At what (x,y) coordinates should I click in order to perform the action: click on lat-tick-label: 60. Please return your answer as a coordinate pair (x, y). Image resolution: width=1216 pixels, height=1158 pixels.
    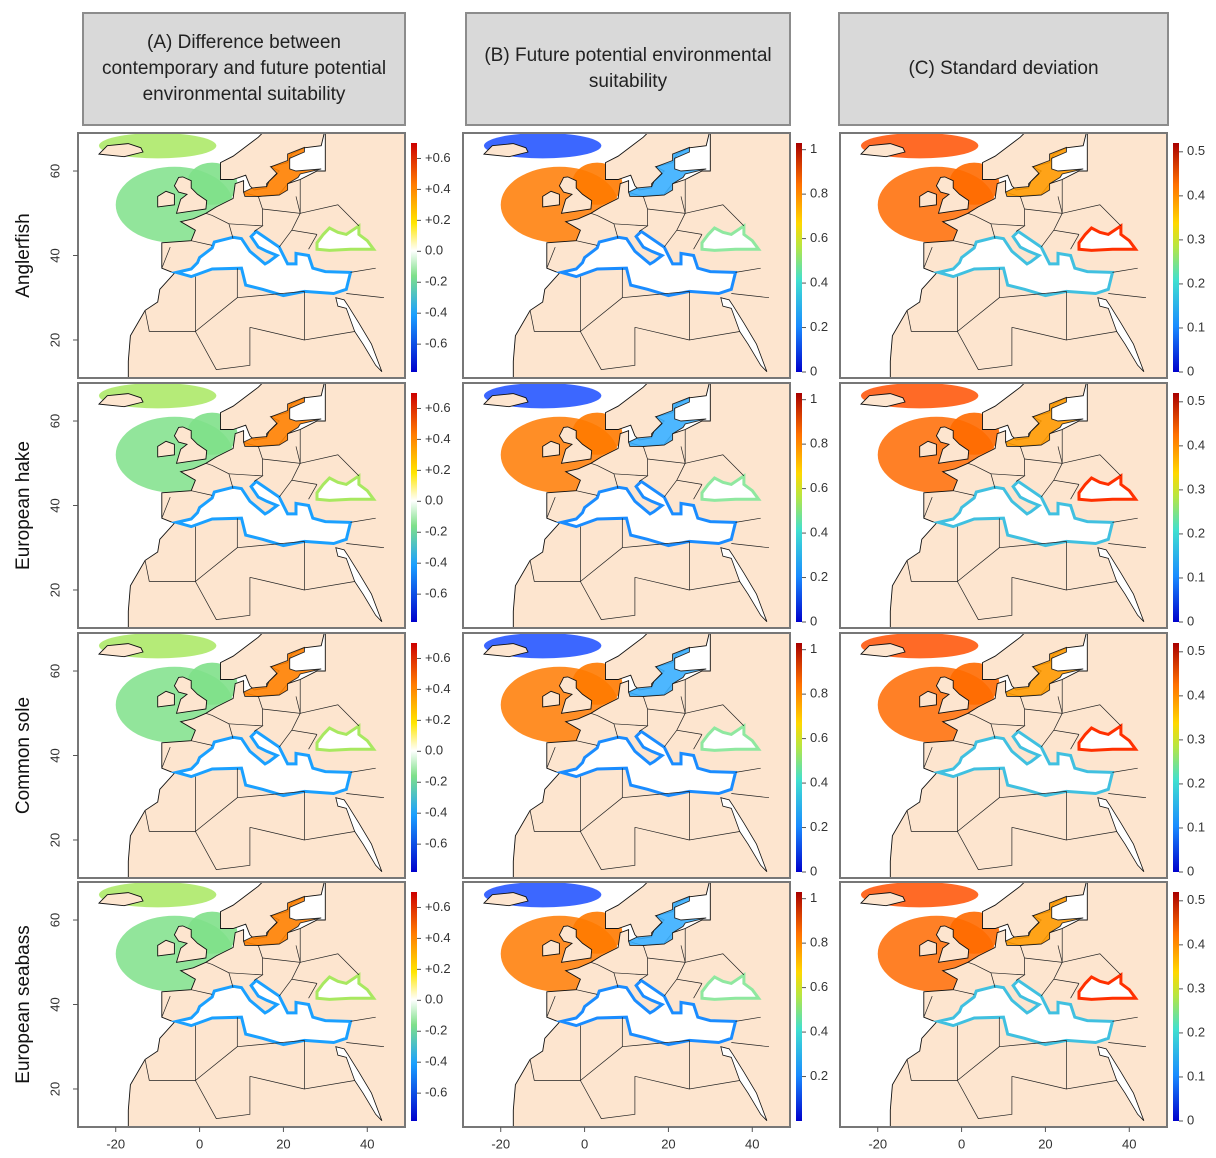
    Looking at the image, I should click on (54, 421).